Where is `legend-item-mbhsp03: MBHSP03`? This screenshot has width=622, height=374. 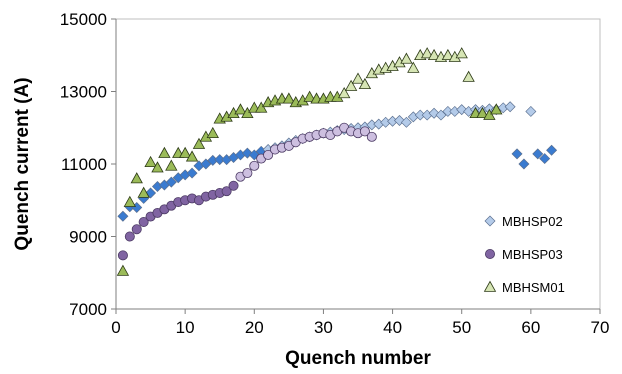 legend-item-mbhsp03: MBHSP03 is located at coordinates (523, 254).